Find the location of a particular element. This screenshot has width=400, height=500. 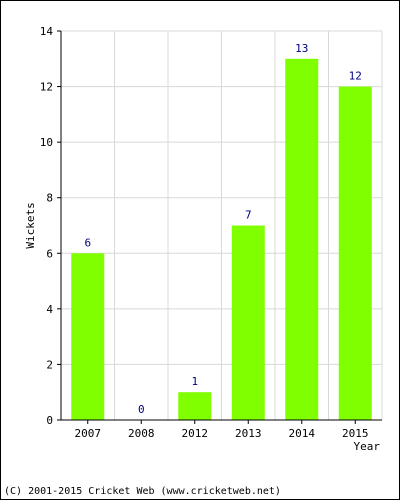

y-tick-label: 10 is located at coordinates (46, 142).